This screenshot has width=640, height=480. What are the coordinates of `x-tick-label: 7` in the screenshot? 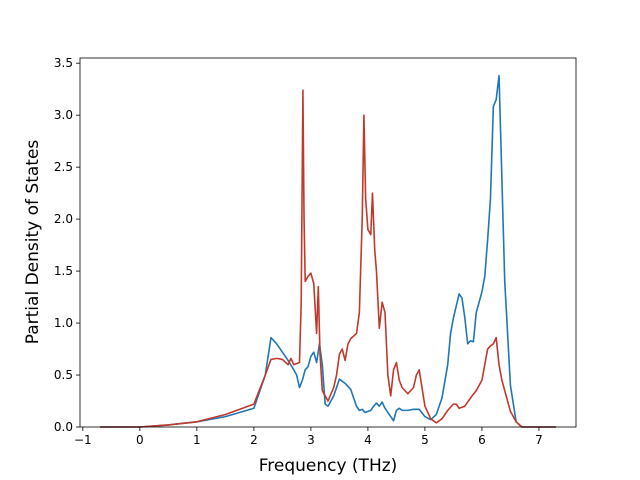 It's located at (539, 440).